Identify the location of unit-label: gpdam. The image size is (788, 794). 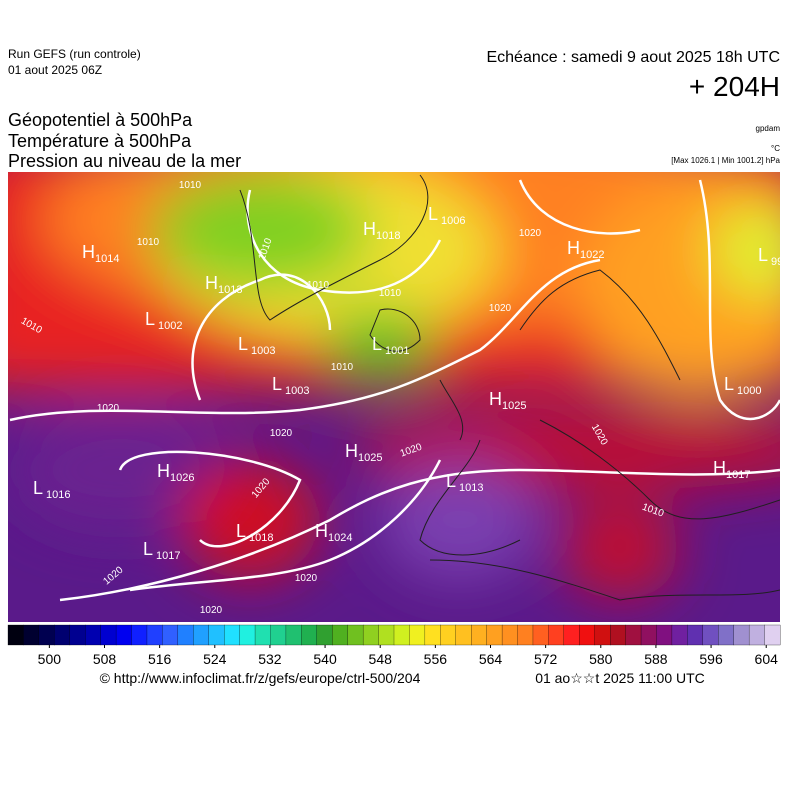
(768, 128).